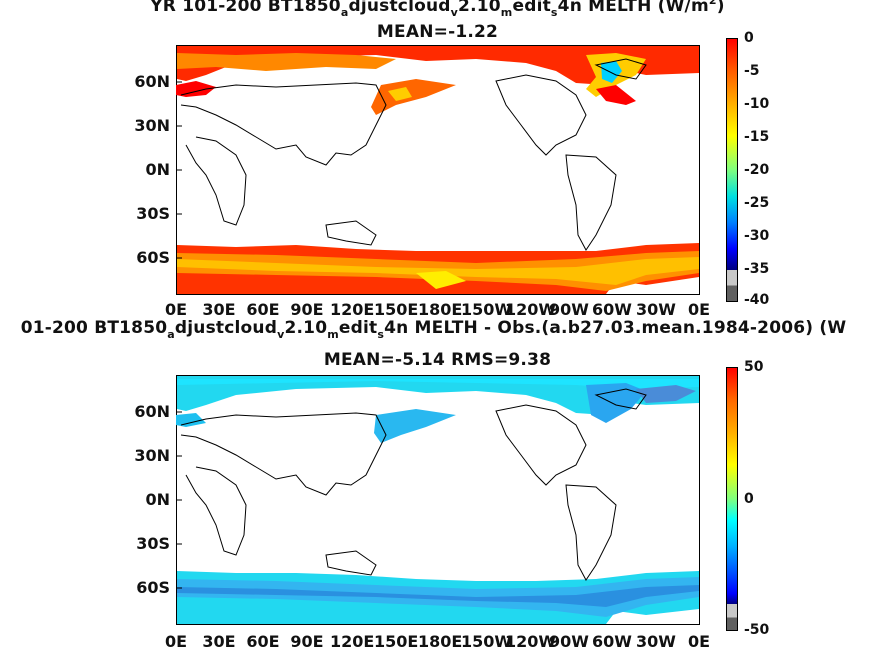  What do you see at coordinates (757, 170) in the screenshot?
I see `top-colorbar-label: -20` at bounding box center [757, 170].